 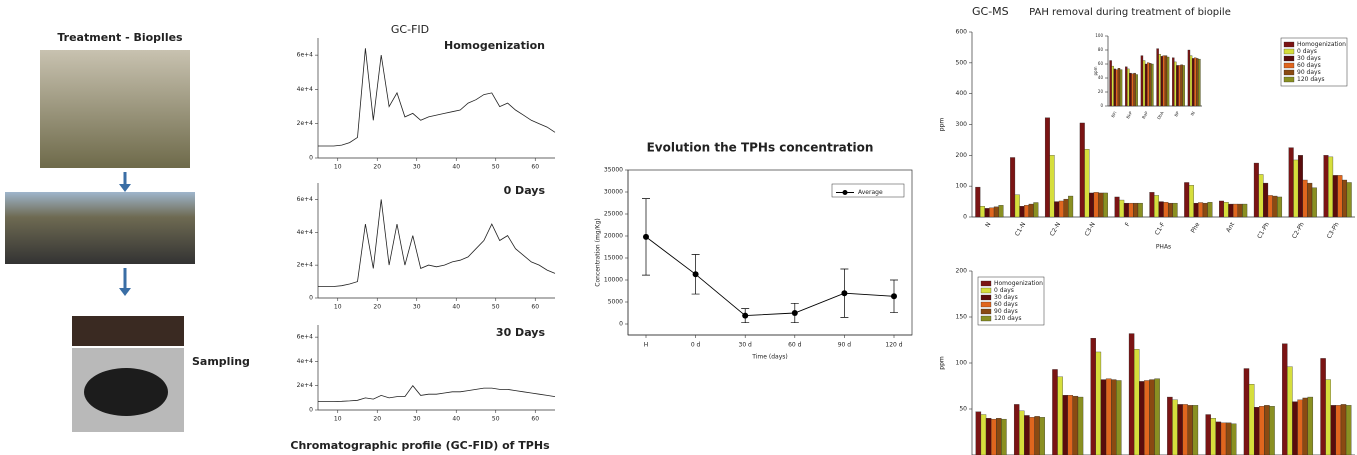 What do you see at coordinates (125, 292) in the screenshot?
I see `arrow-head` at bounding box center [125, 292].